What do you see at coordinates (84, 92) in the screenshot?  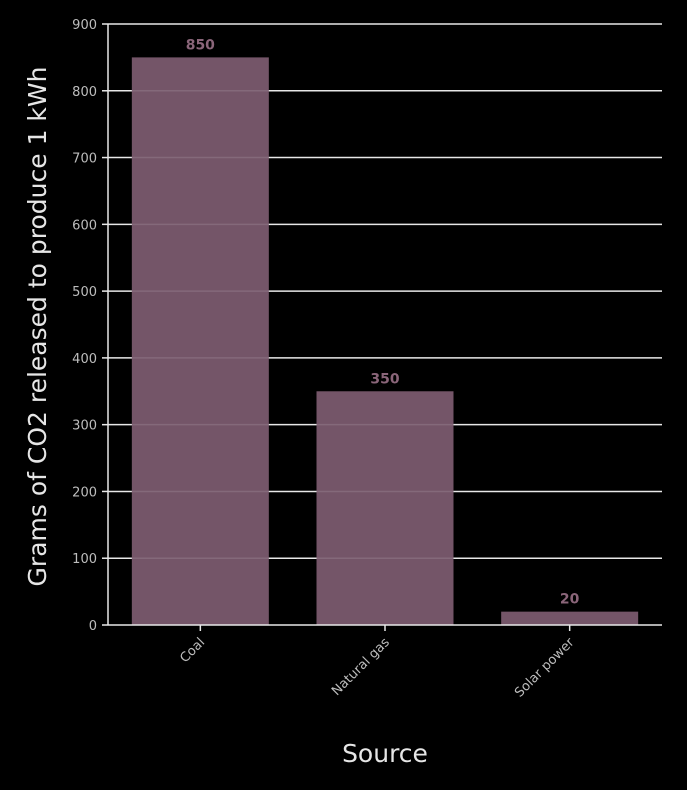 I see `y-tick-label: 800` at bounding box center [84, 92].